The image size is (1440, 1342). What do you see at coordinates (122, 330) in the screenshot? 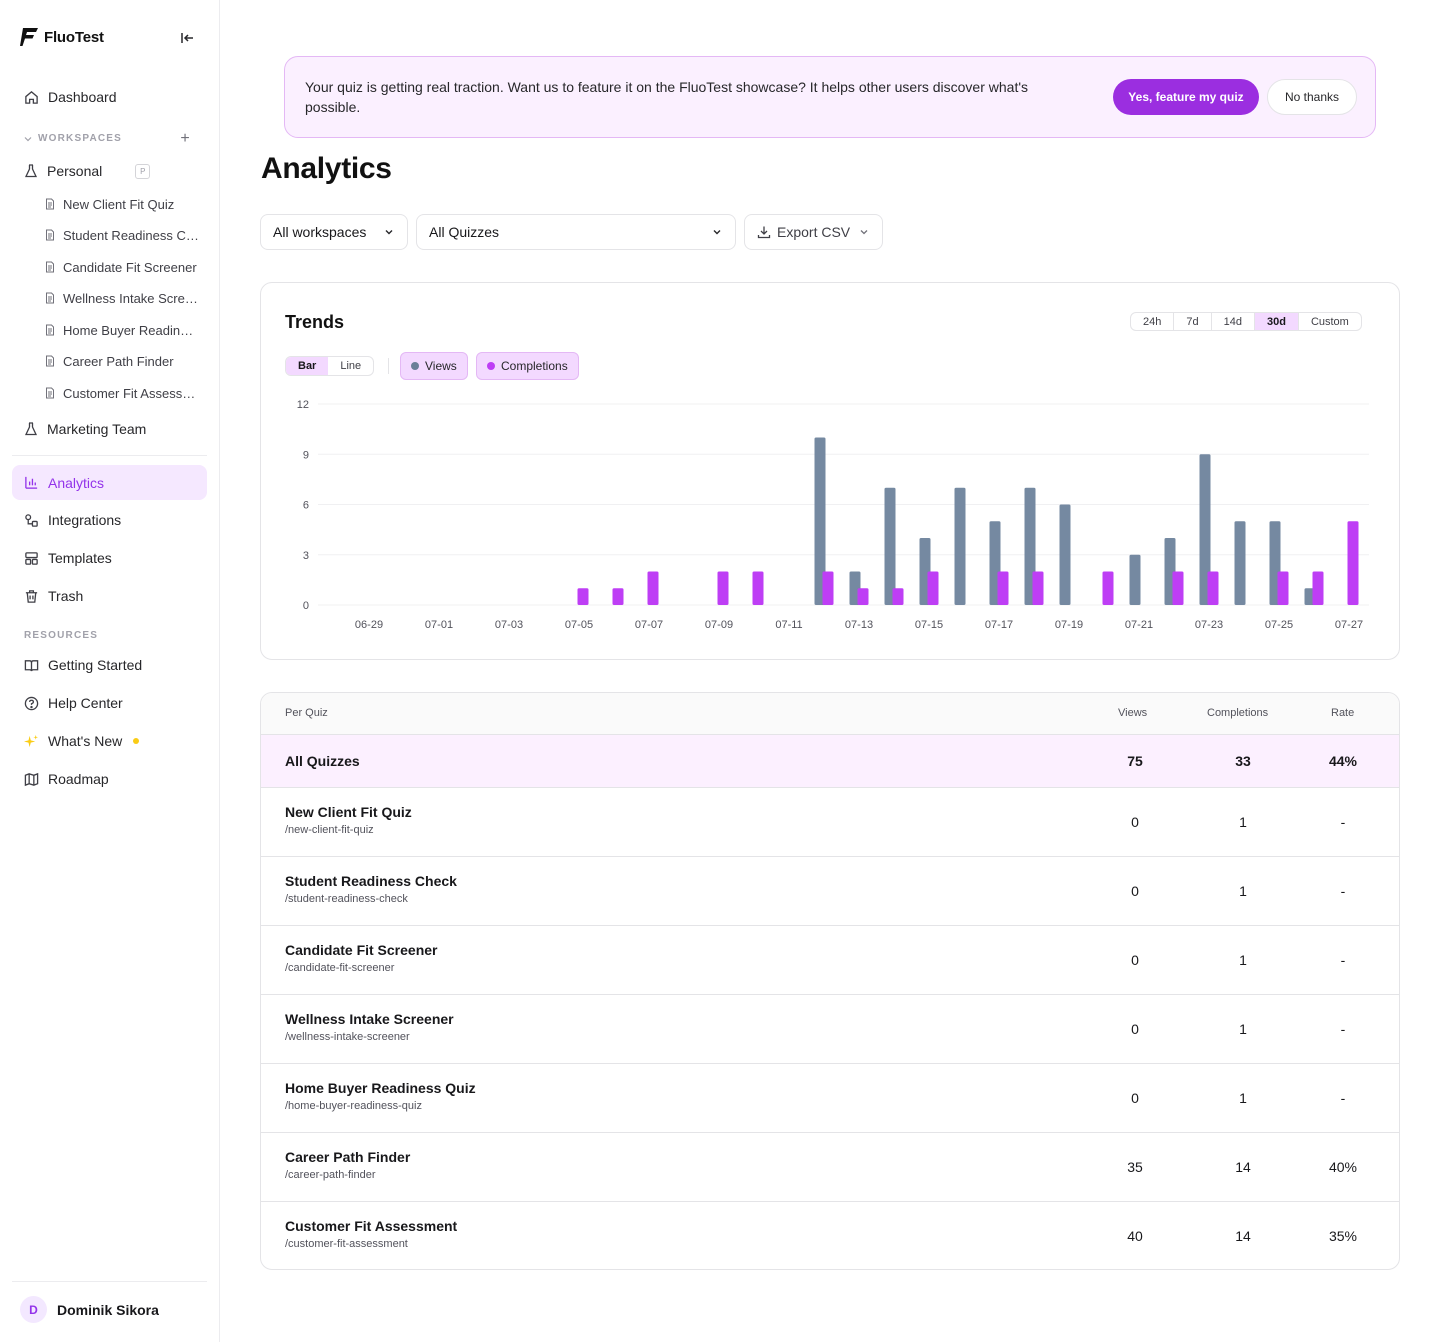
I see `sidebar-quiz-item: Home Buyer Readiness Quiz` at bounding box center [122, 330].